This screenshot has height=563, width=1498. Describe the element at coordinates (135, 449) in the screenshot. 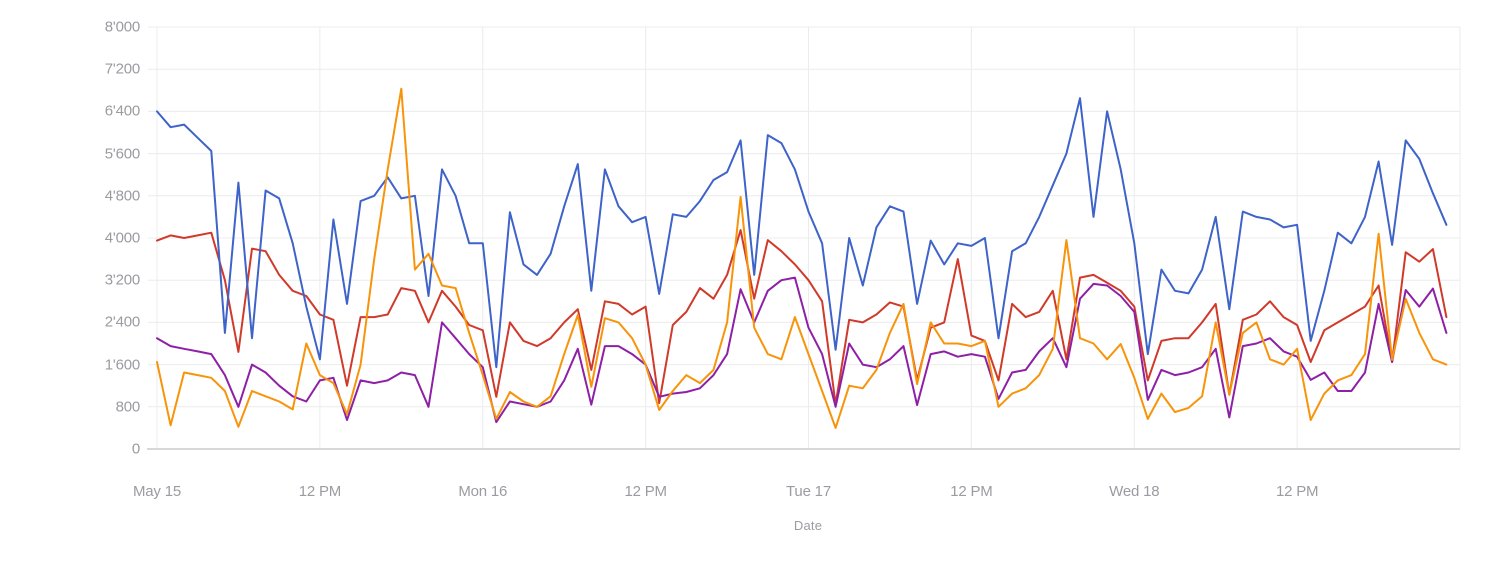

I see `y-axis-tick-label: 0` at that location.